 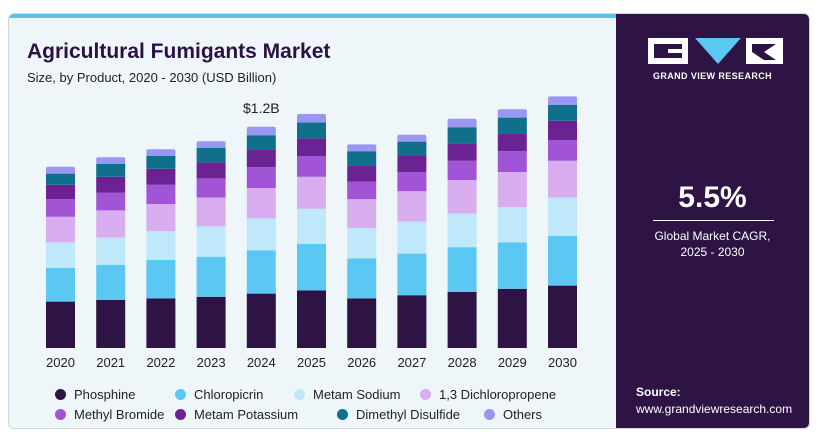 I want to click on bar-2027-metam-sodium, so click(x=412, y=237).